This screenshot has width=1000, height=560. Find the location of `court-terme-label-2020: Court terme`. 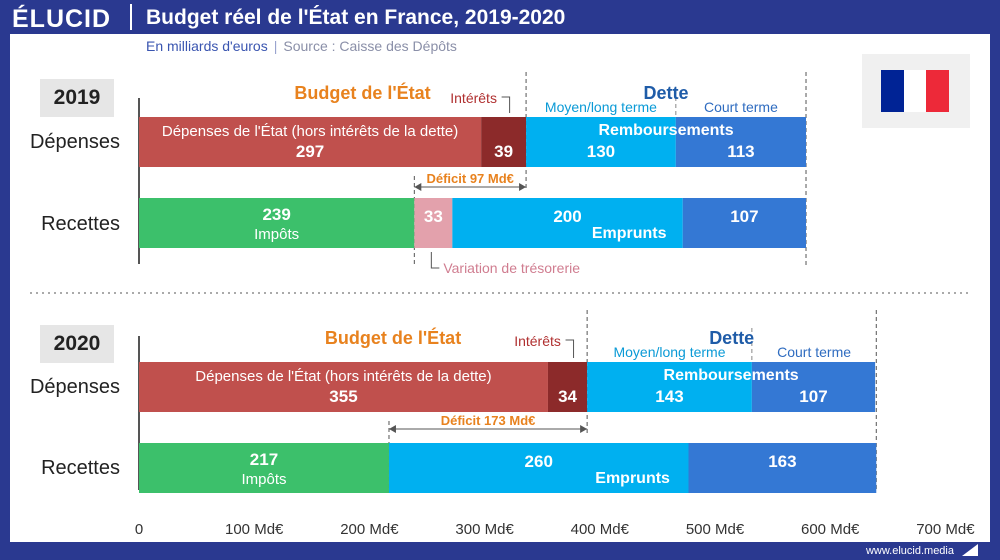

court-terme-label-2020: Court terme is located at coordinates (814, 352).